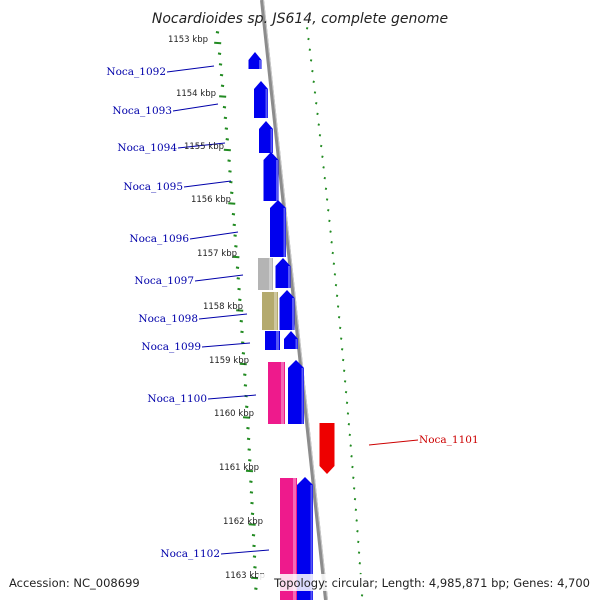 This screenshot has height=600, width=600. I want to click on gene-label-noca-1097: Noca_1097, so click(164, 281).